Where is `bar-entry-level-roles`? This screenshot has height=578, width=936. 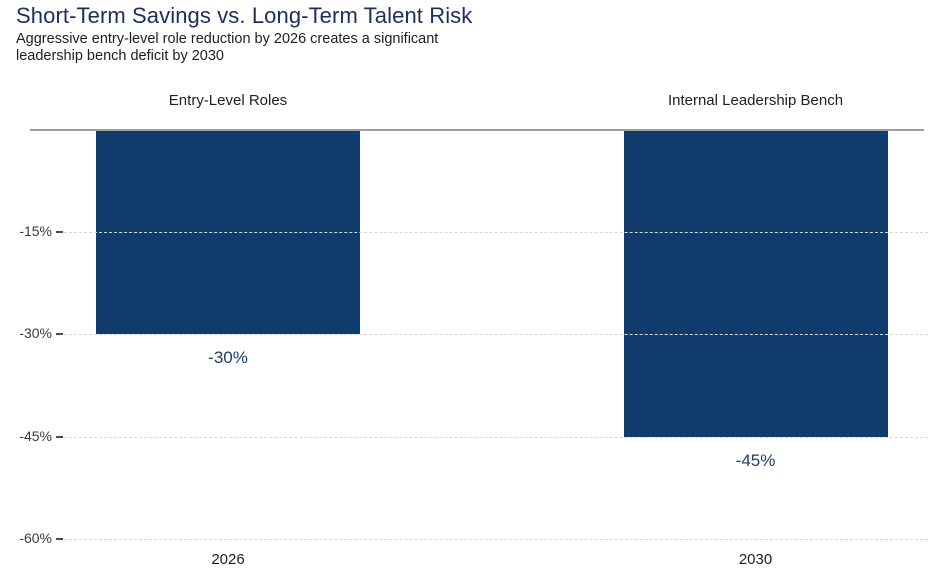
bar-entry-level-roles is located at coordinates (228, 232).